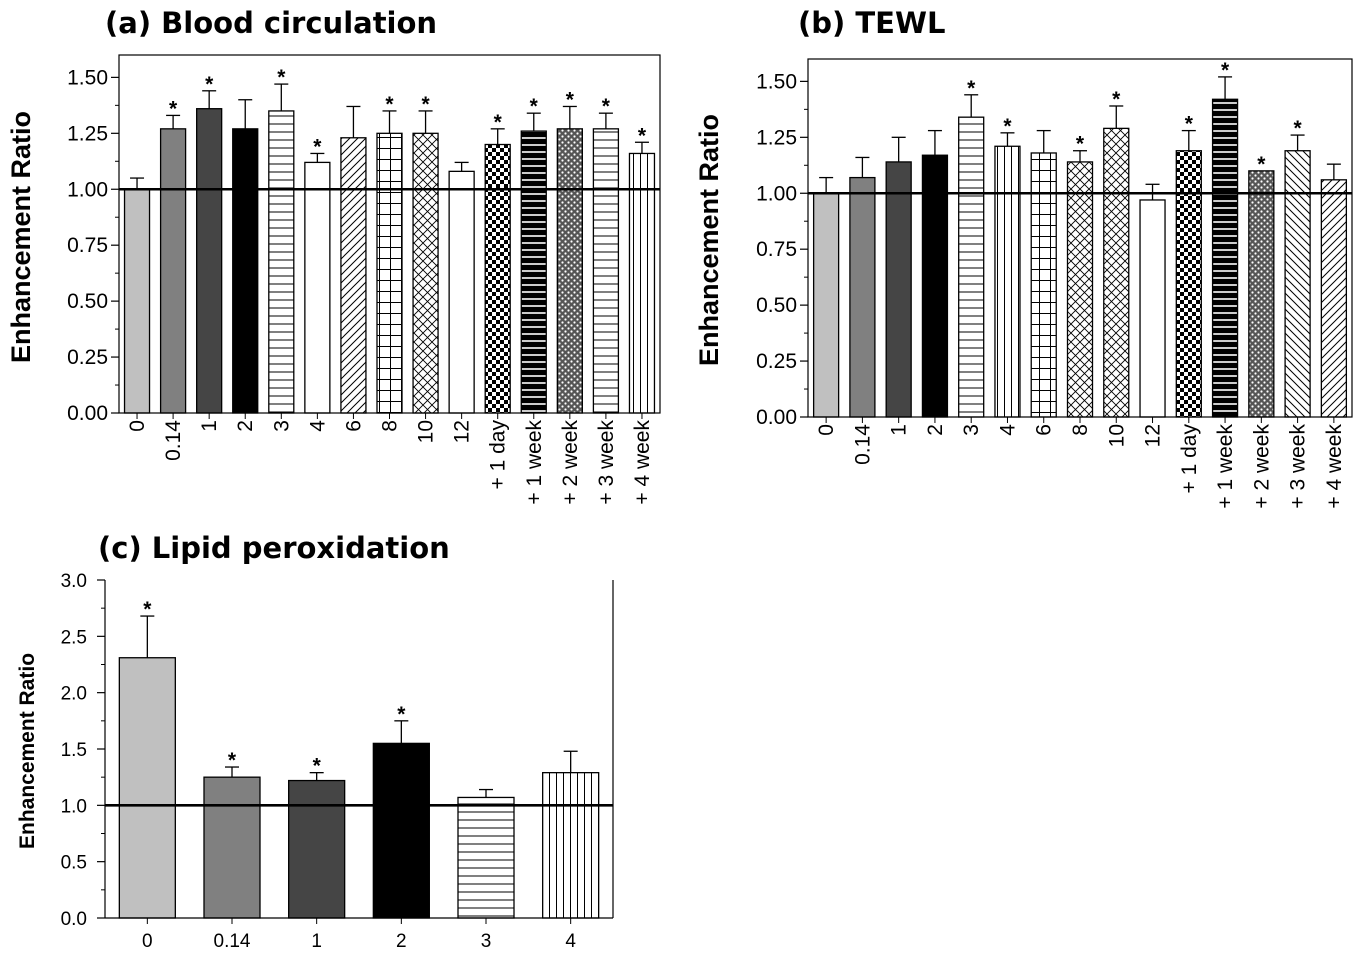  Describe the element at coordinates (274, 548) in the screenshot. I see `chart-title: (c) Lipid peroxidation` at that location.